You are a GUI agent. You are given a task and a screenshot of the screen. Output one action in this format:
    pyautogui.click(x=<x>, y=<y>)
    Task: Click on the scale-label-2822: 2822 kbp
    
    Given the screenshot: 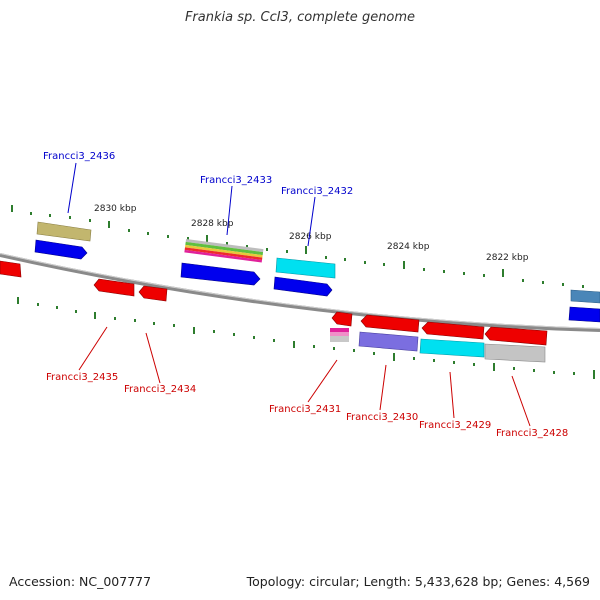 What is the action you would take?
    pyautogui.click(x=507, y=258)
    